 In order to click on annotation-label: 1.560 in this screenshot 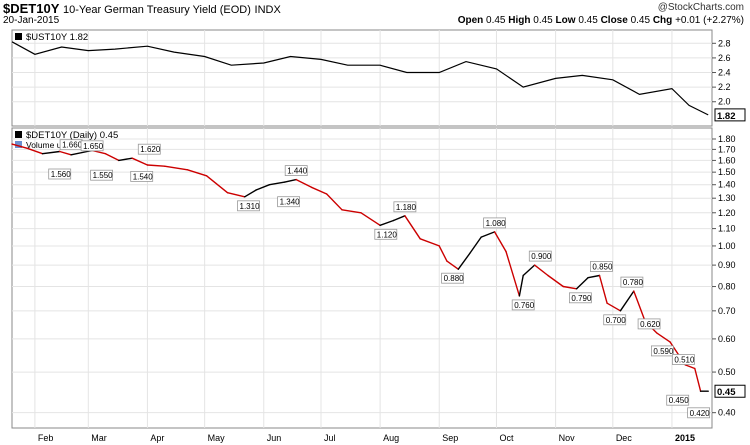, I will do `click(61, 174)`.